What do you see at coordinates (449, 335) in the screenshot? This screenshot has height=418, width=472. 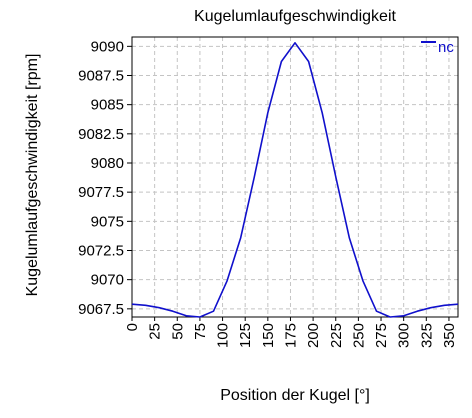 I see `x-tick-label: 350` at bounding box center [449, 335].